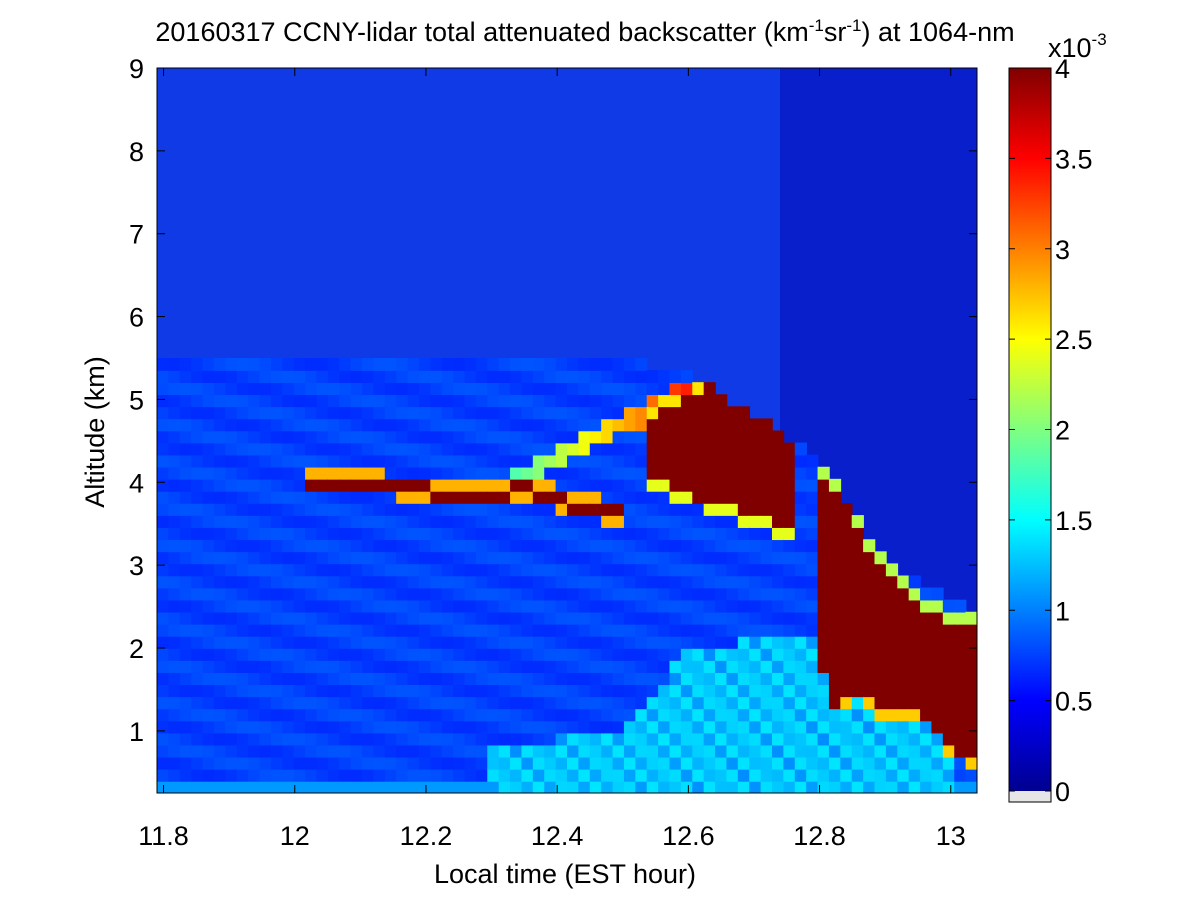 This screenshot has width=1200, height=900. I want to click on colorbar-tick-label: 4, so click(1062, 69).